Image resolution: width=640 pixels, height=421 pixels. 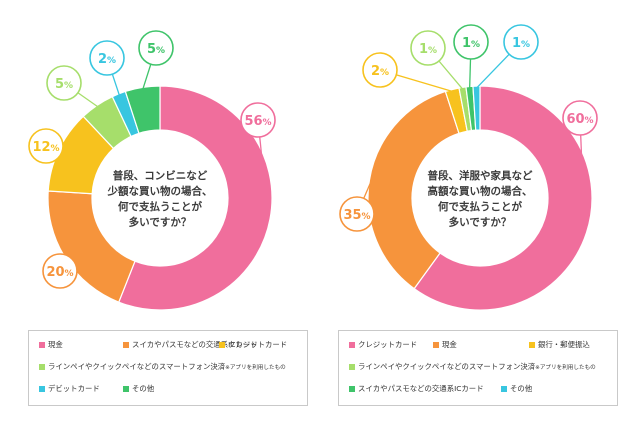 I want to click on data-label: 56%, so click(x=257, y=121).